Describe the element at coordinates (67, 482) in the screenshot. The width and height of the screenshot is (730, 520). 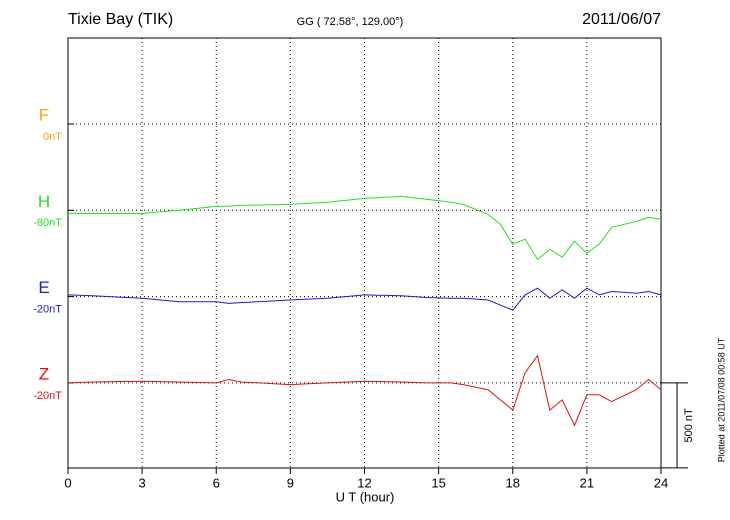
I see `x-tick-label: 0` at that location.